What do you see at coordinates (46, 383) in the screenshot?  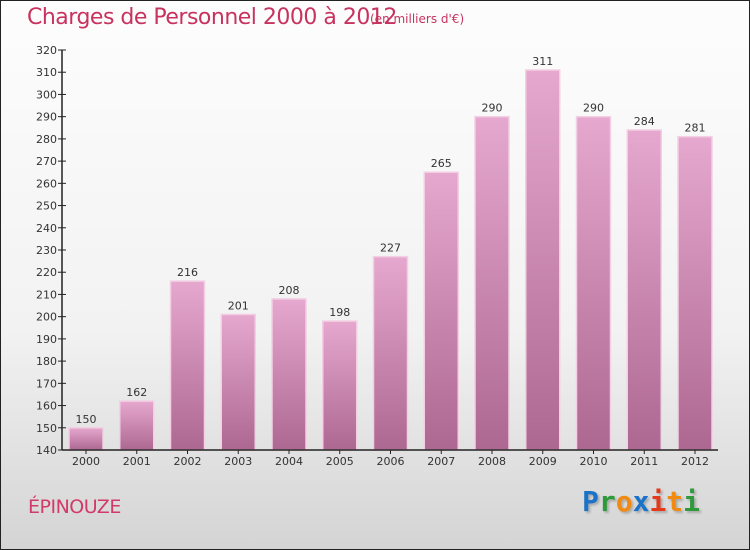 I see `y-tick-label: 170` at bounding box center [46, 383].